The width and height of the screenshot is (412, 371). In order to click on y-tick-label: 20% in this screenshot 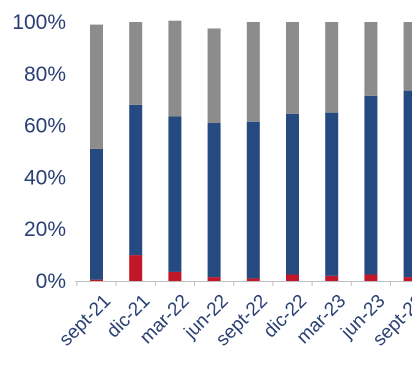, I will do `click(45, 229)`.